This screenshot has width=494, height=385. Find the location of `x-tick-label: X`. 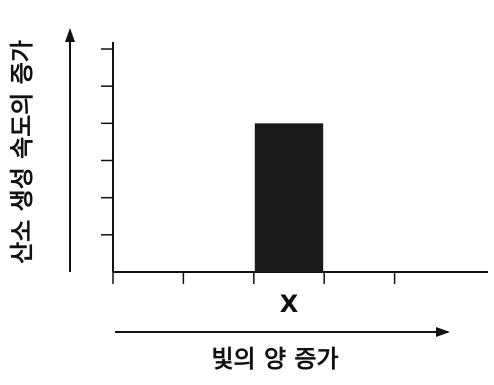

x-tick-label: X is located at coordinates (289, 304).